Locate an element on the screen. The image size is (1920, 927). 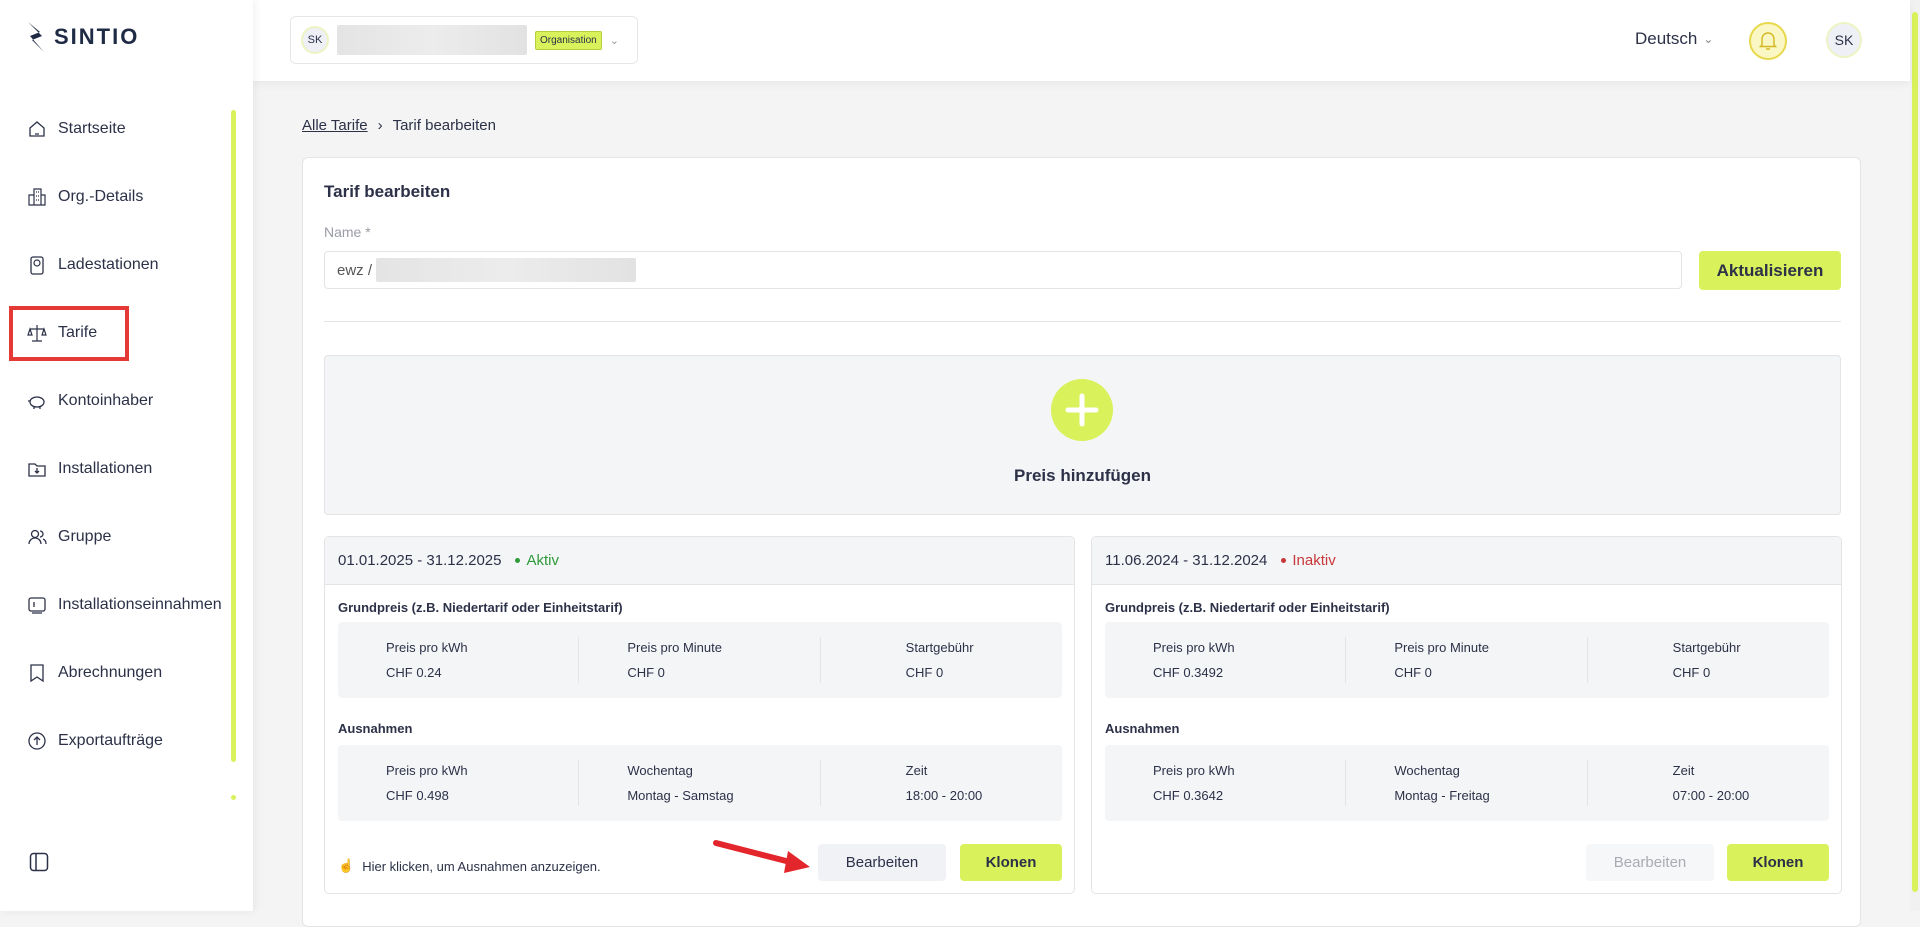
plus-icon is located at coordinates (1082, 410).